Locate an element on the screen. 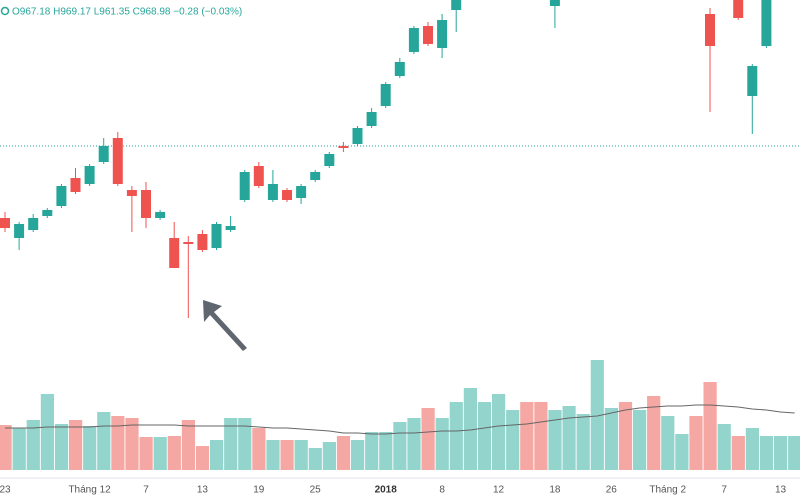 This screenshot has width=800, height=500. volume-ma is located at coordinates (400, 419).